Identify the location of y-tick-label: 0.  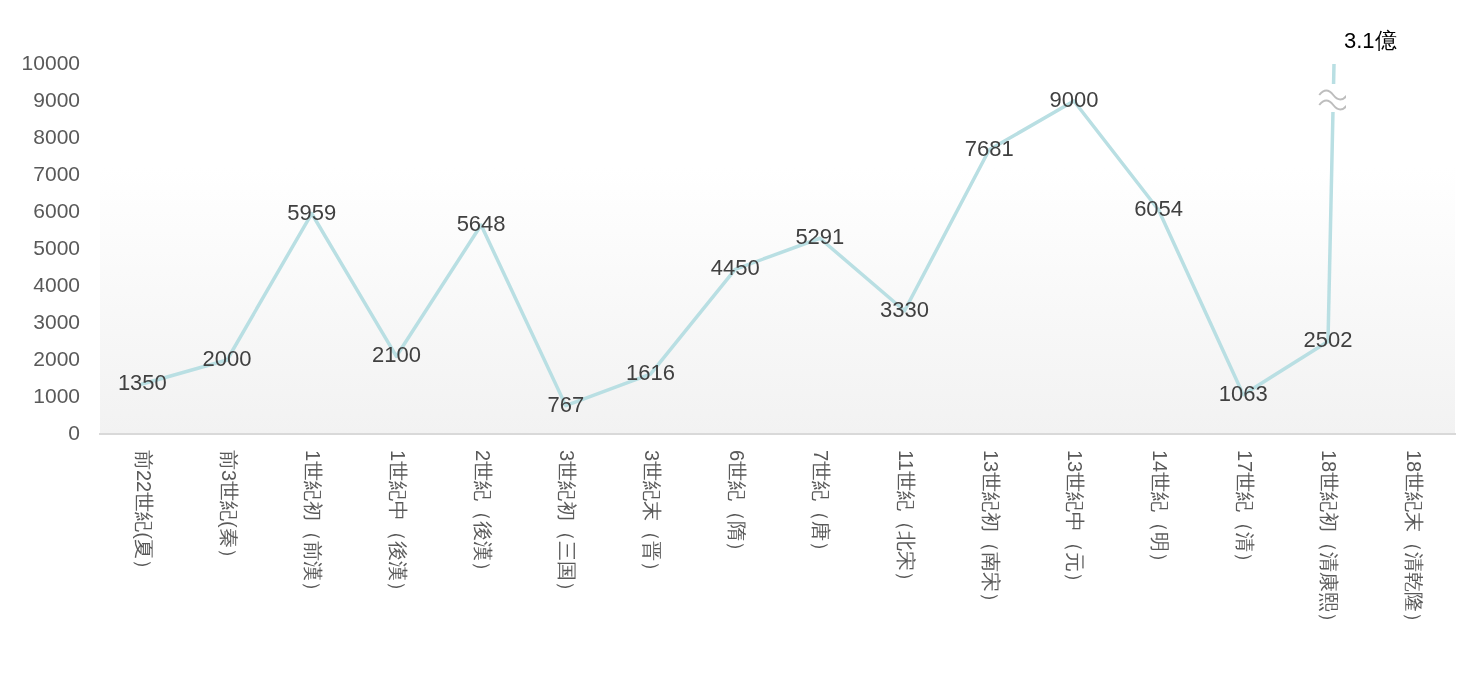
(74, 432).